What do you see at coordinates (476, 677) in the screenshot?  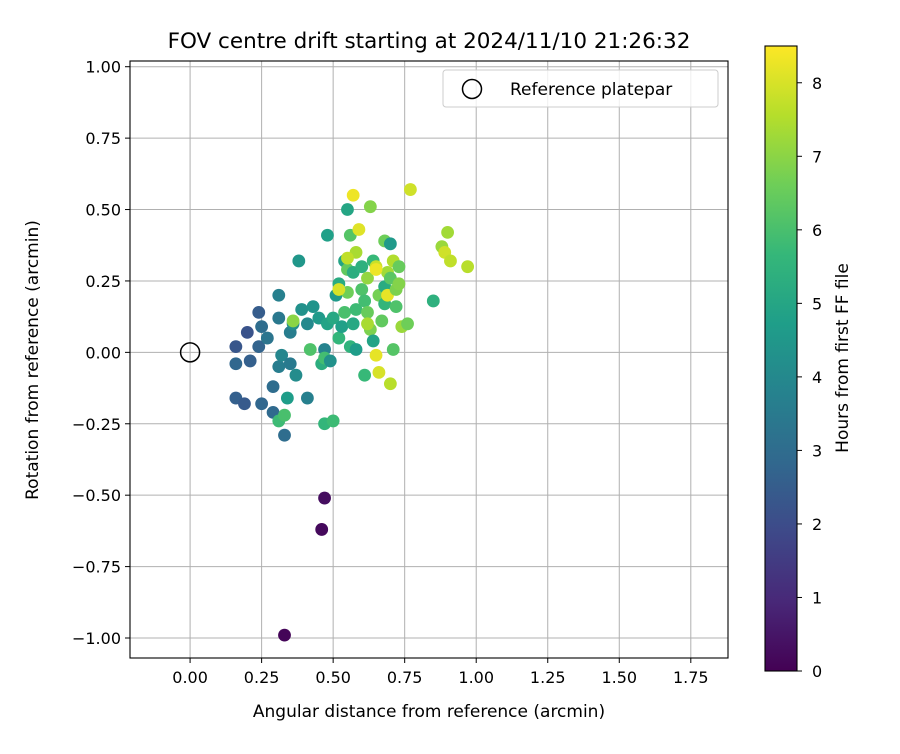 I see `x-tick-label: 1.00` at bounding box center [476, 677].